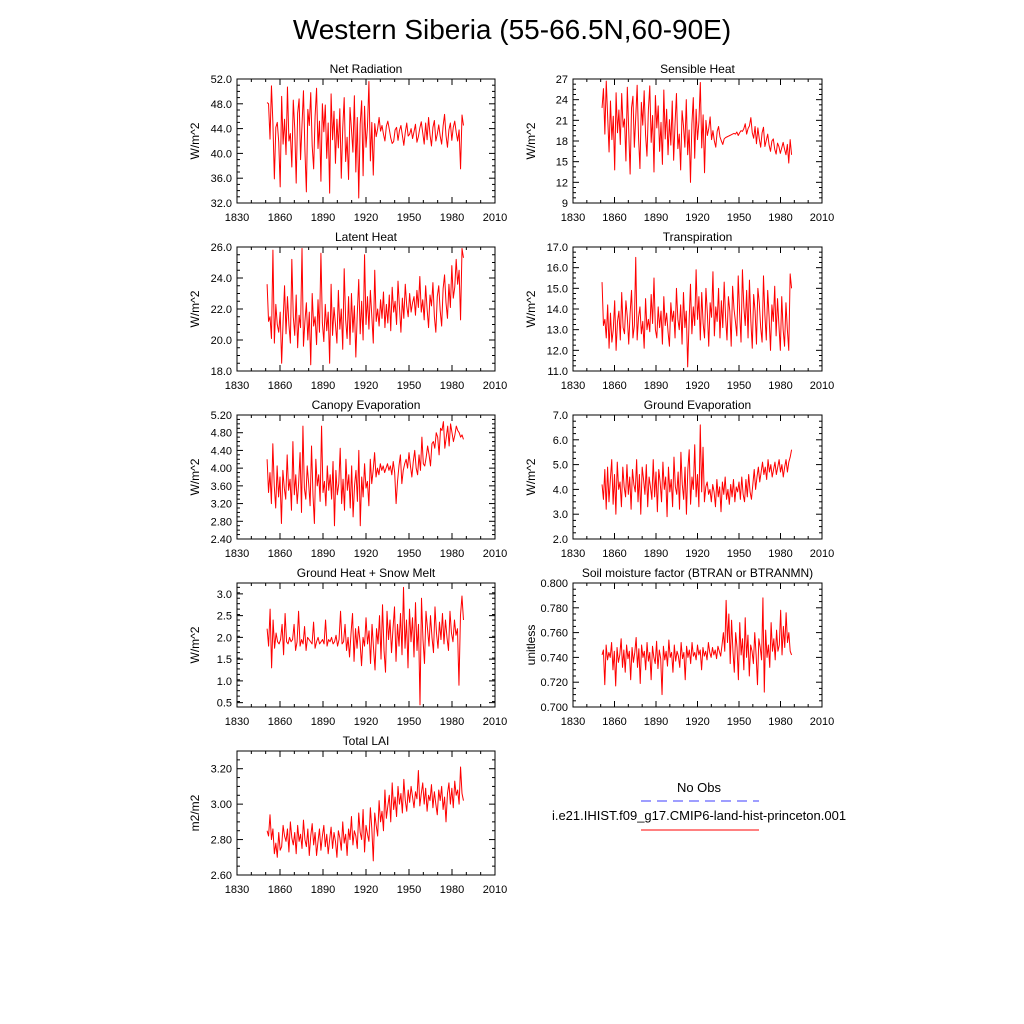 Image resolution: width=1024 pixels, height=1024 pixels. What do you see at coordinates (557, 351) in the screenshot?
I see `y-tick-label: 12.0` at bounding box center [557, 351].